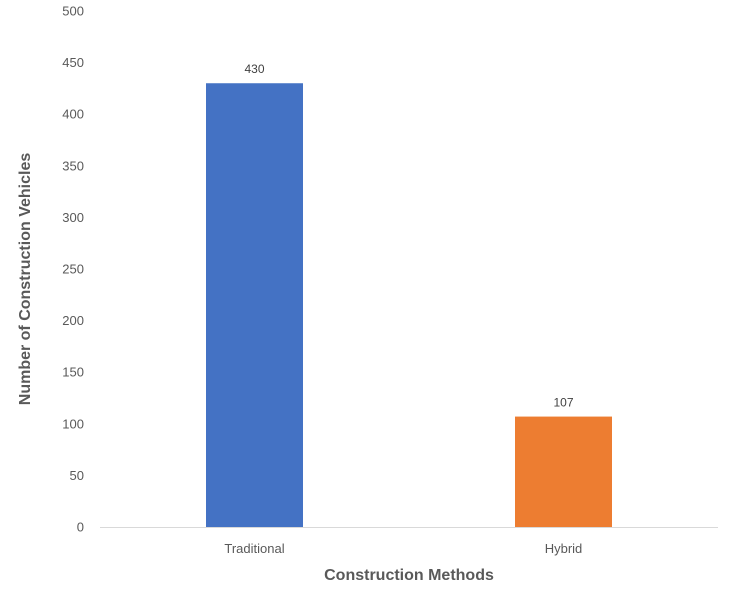  What do you see at coordinates (73, 11) in the screenshot?
I see `y-tick-label: 500` at bounding box center [73, 11].